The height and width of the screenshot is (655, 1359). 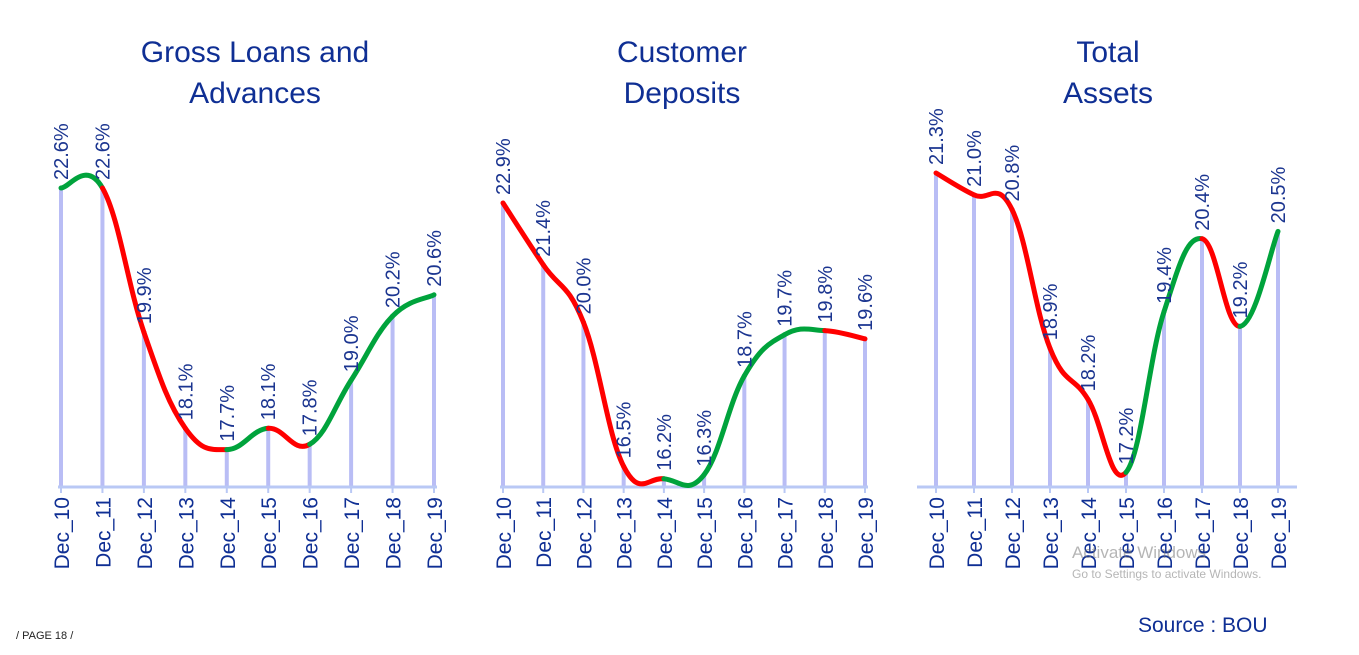 I want to click on watermark-title: Activate Windows, so click(x=1139, y=552).